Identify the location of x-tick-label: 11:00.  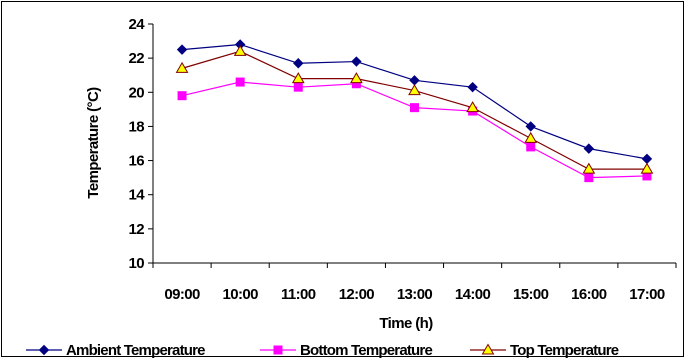
(298, 294).